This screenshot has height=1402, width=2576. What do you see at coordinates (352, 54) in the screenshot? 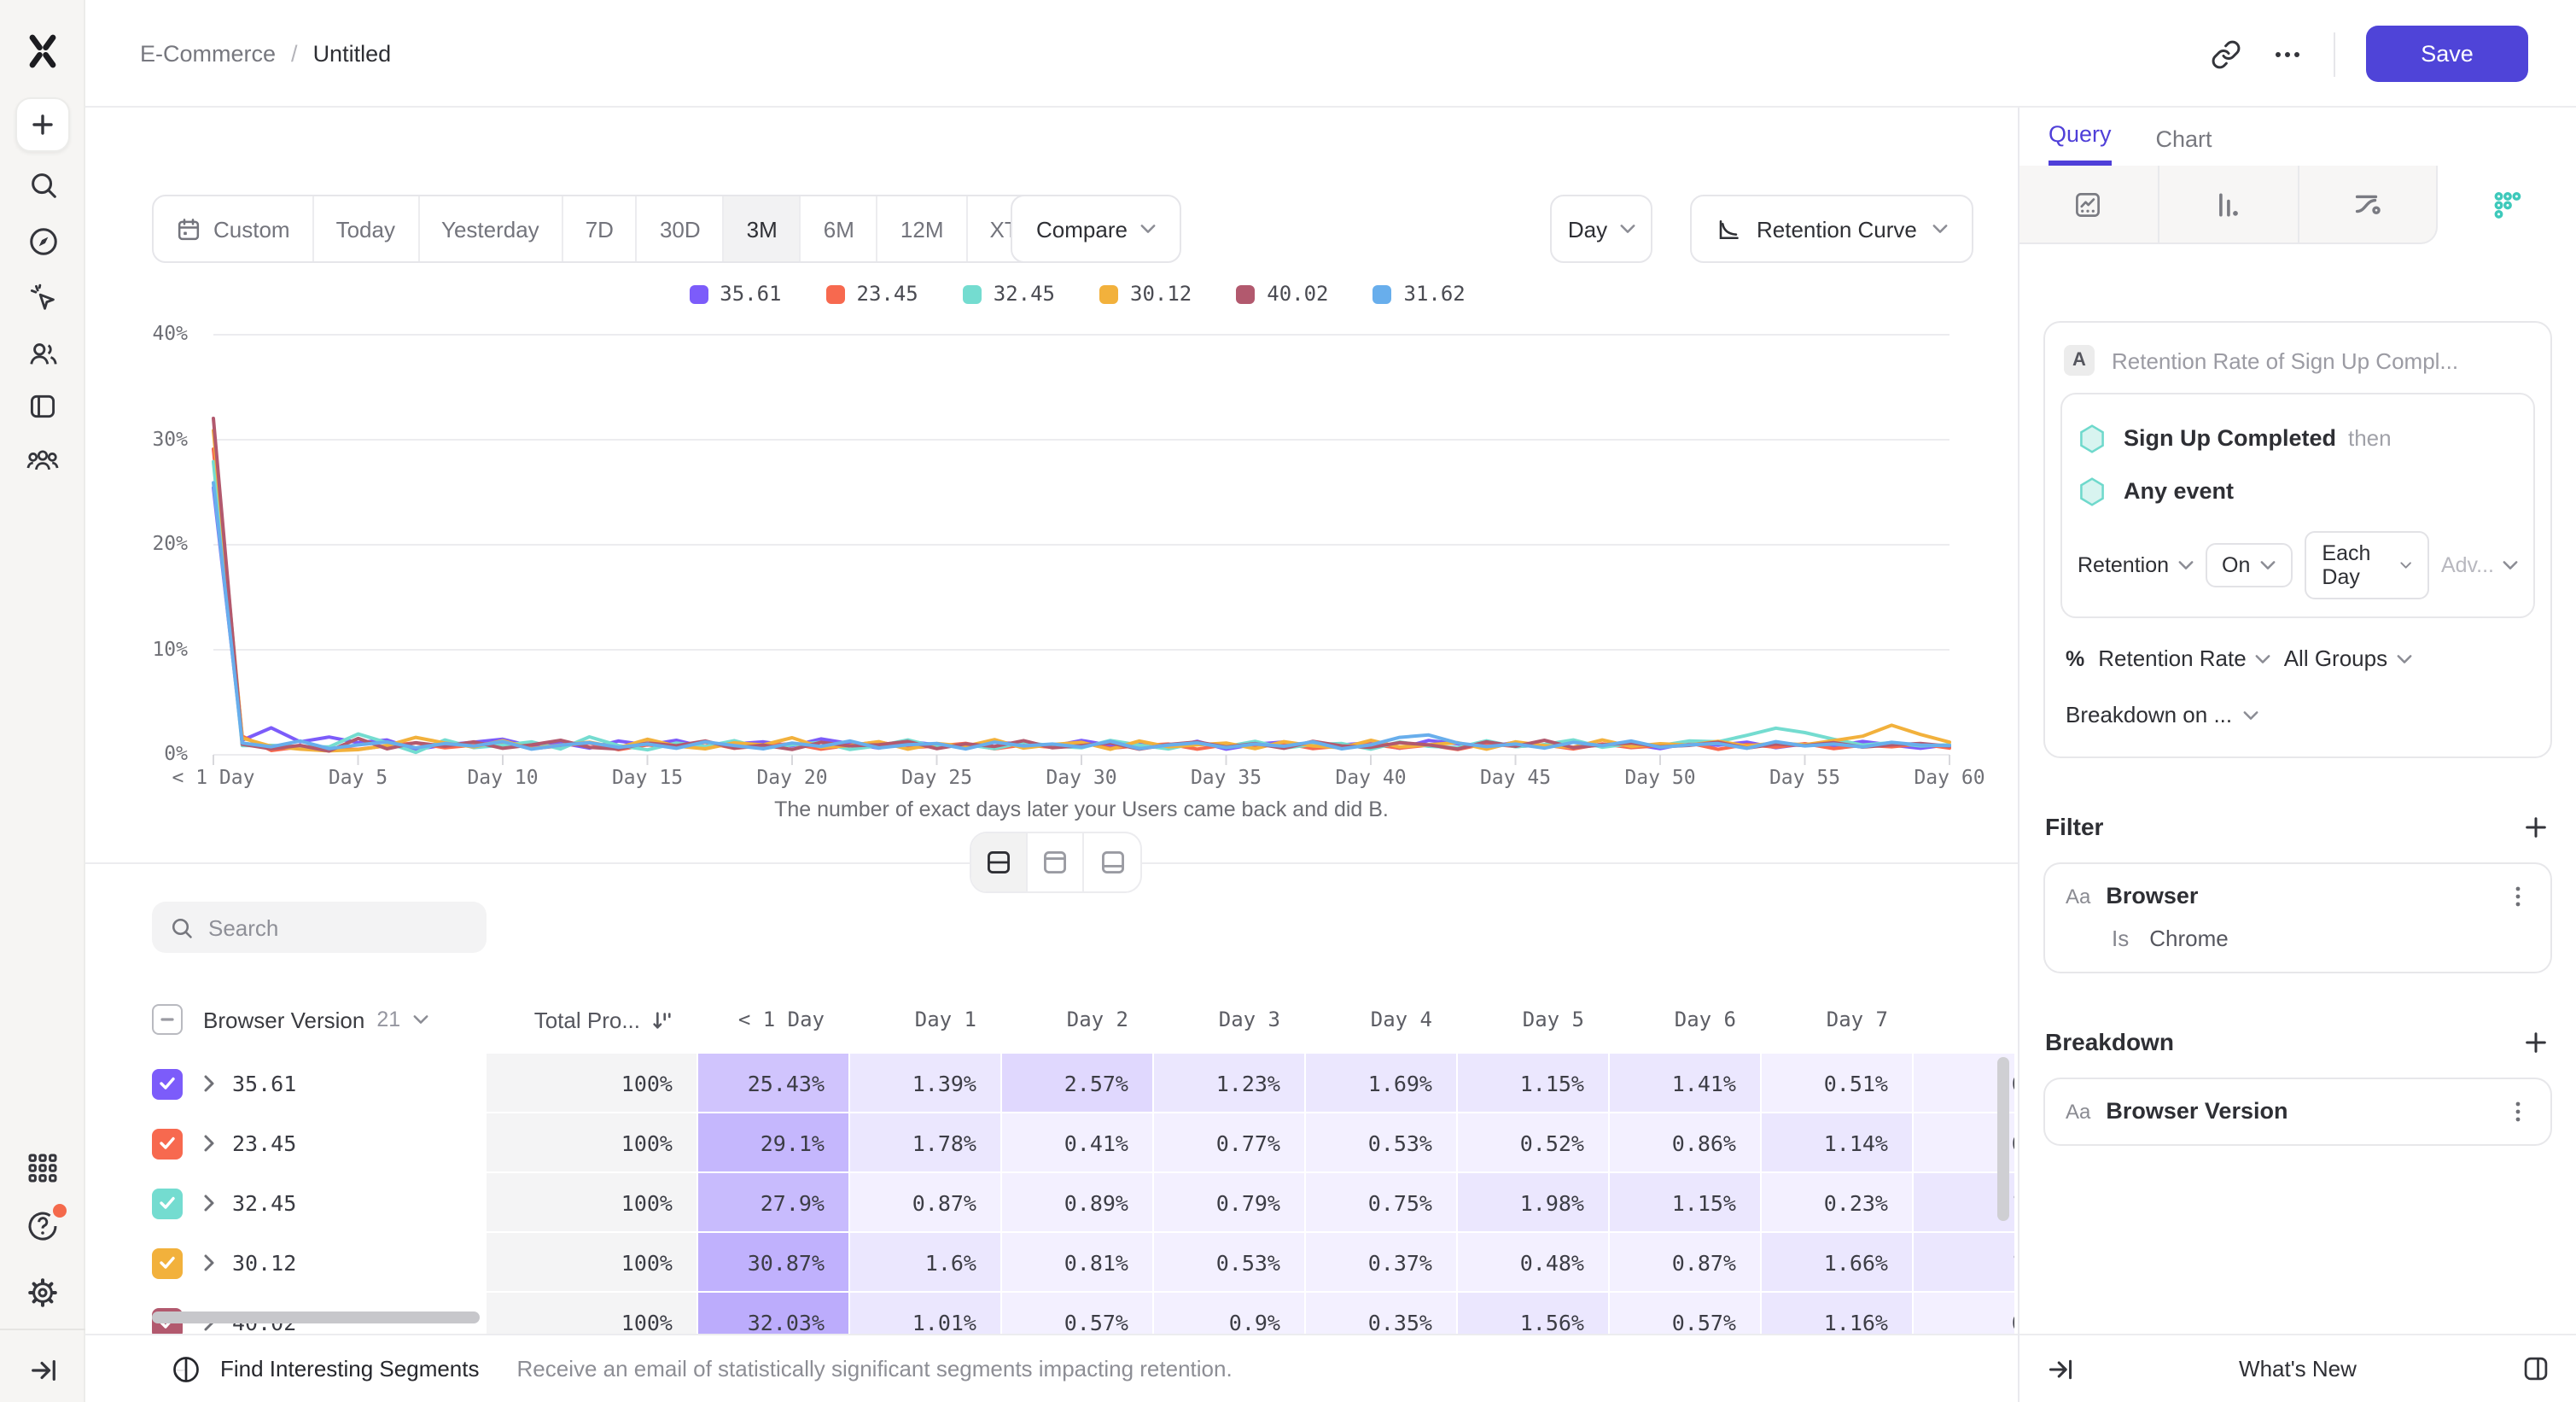
I see `breadcrumb-current: Untitled` at bounding box center [352, 54].